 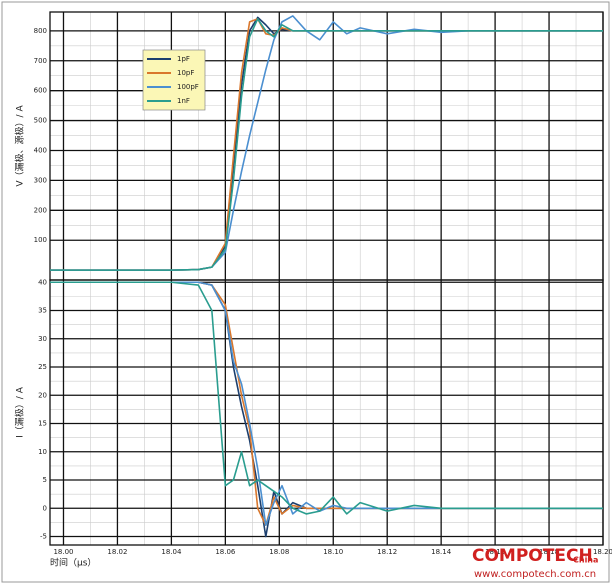 What do you see at coordinates (43, 537) in the screenshot?
I see `y-tick-label: -5` at bounding box center [43, 537].